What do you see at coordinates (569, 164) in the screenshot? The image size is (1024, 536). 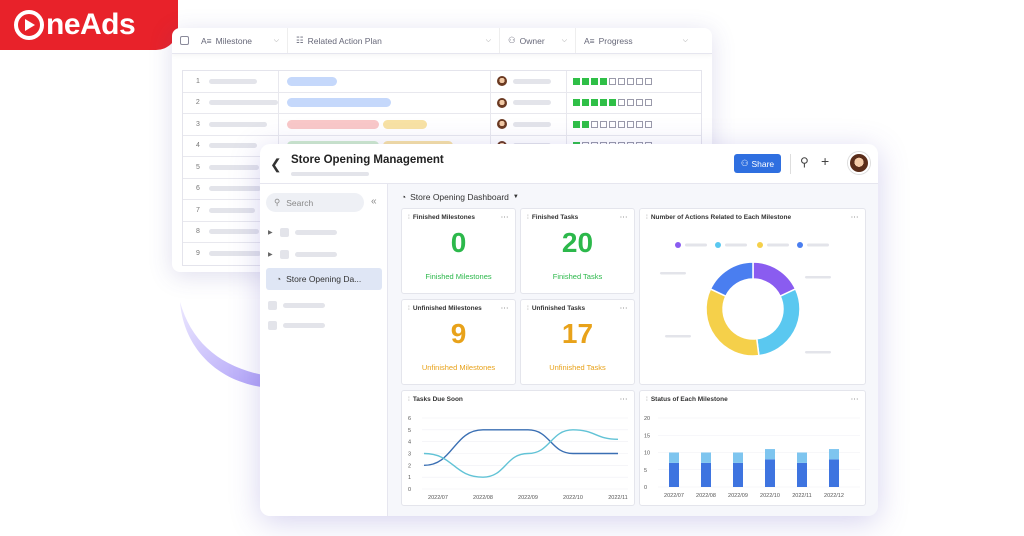 I see `top-bar: ❮ Store Opening Management ⚇ Share ⚲ +` at bounding box center [569, 164].